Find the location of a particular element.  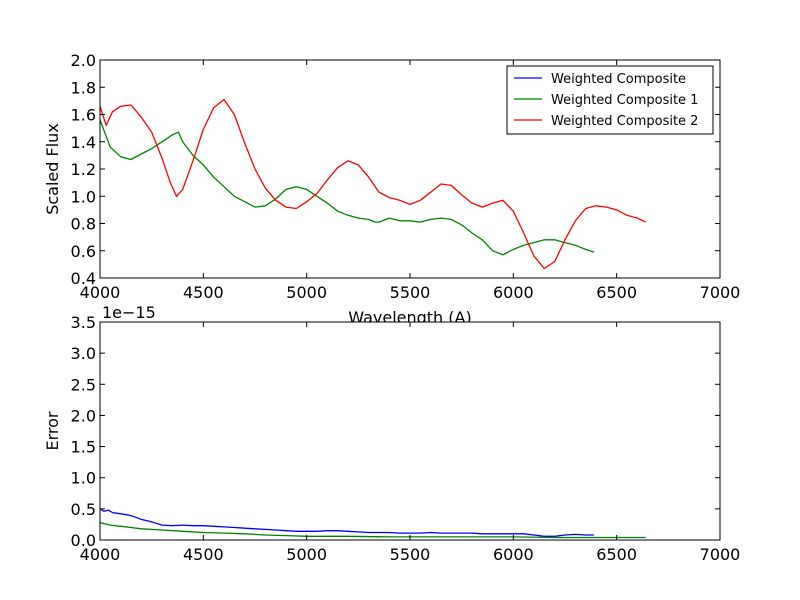

flux-y-tick-label: 0.8 is located at coordinates (83, 224).